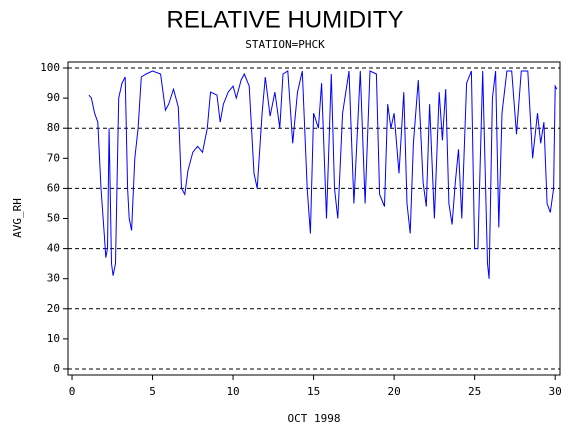 The image size is (570, 430). I want to click on y-axis-label: AVG_RH, so click(17, 218).